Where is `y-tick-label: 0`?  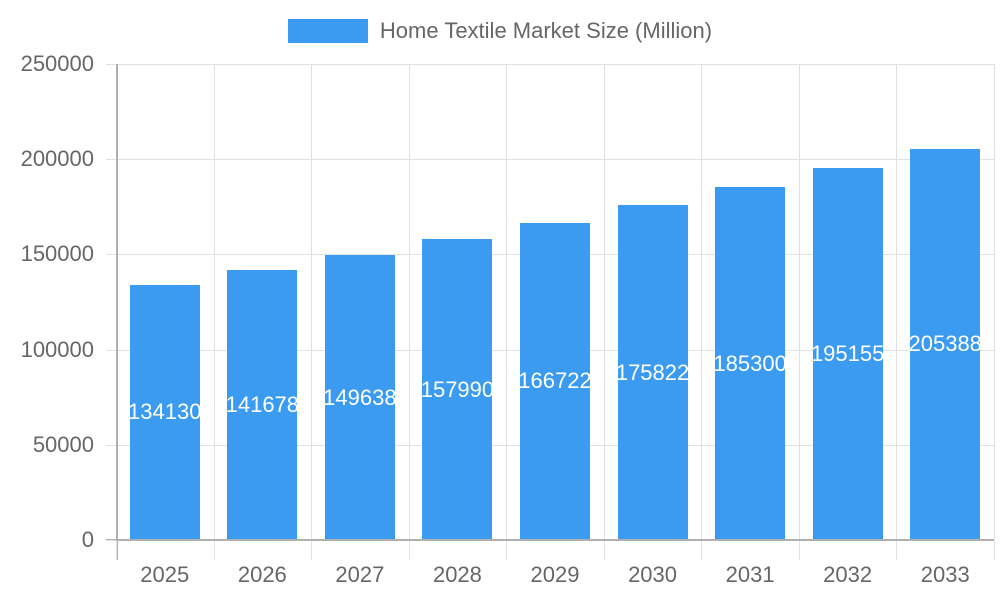 y-tick-label: 0 is located at coordinates (87, 539).